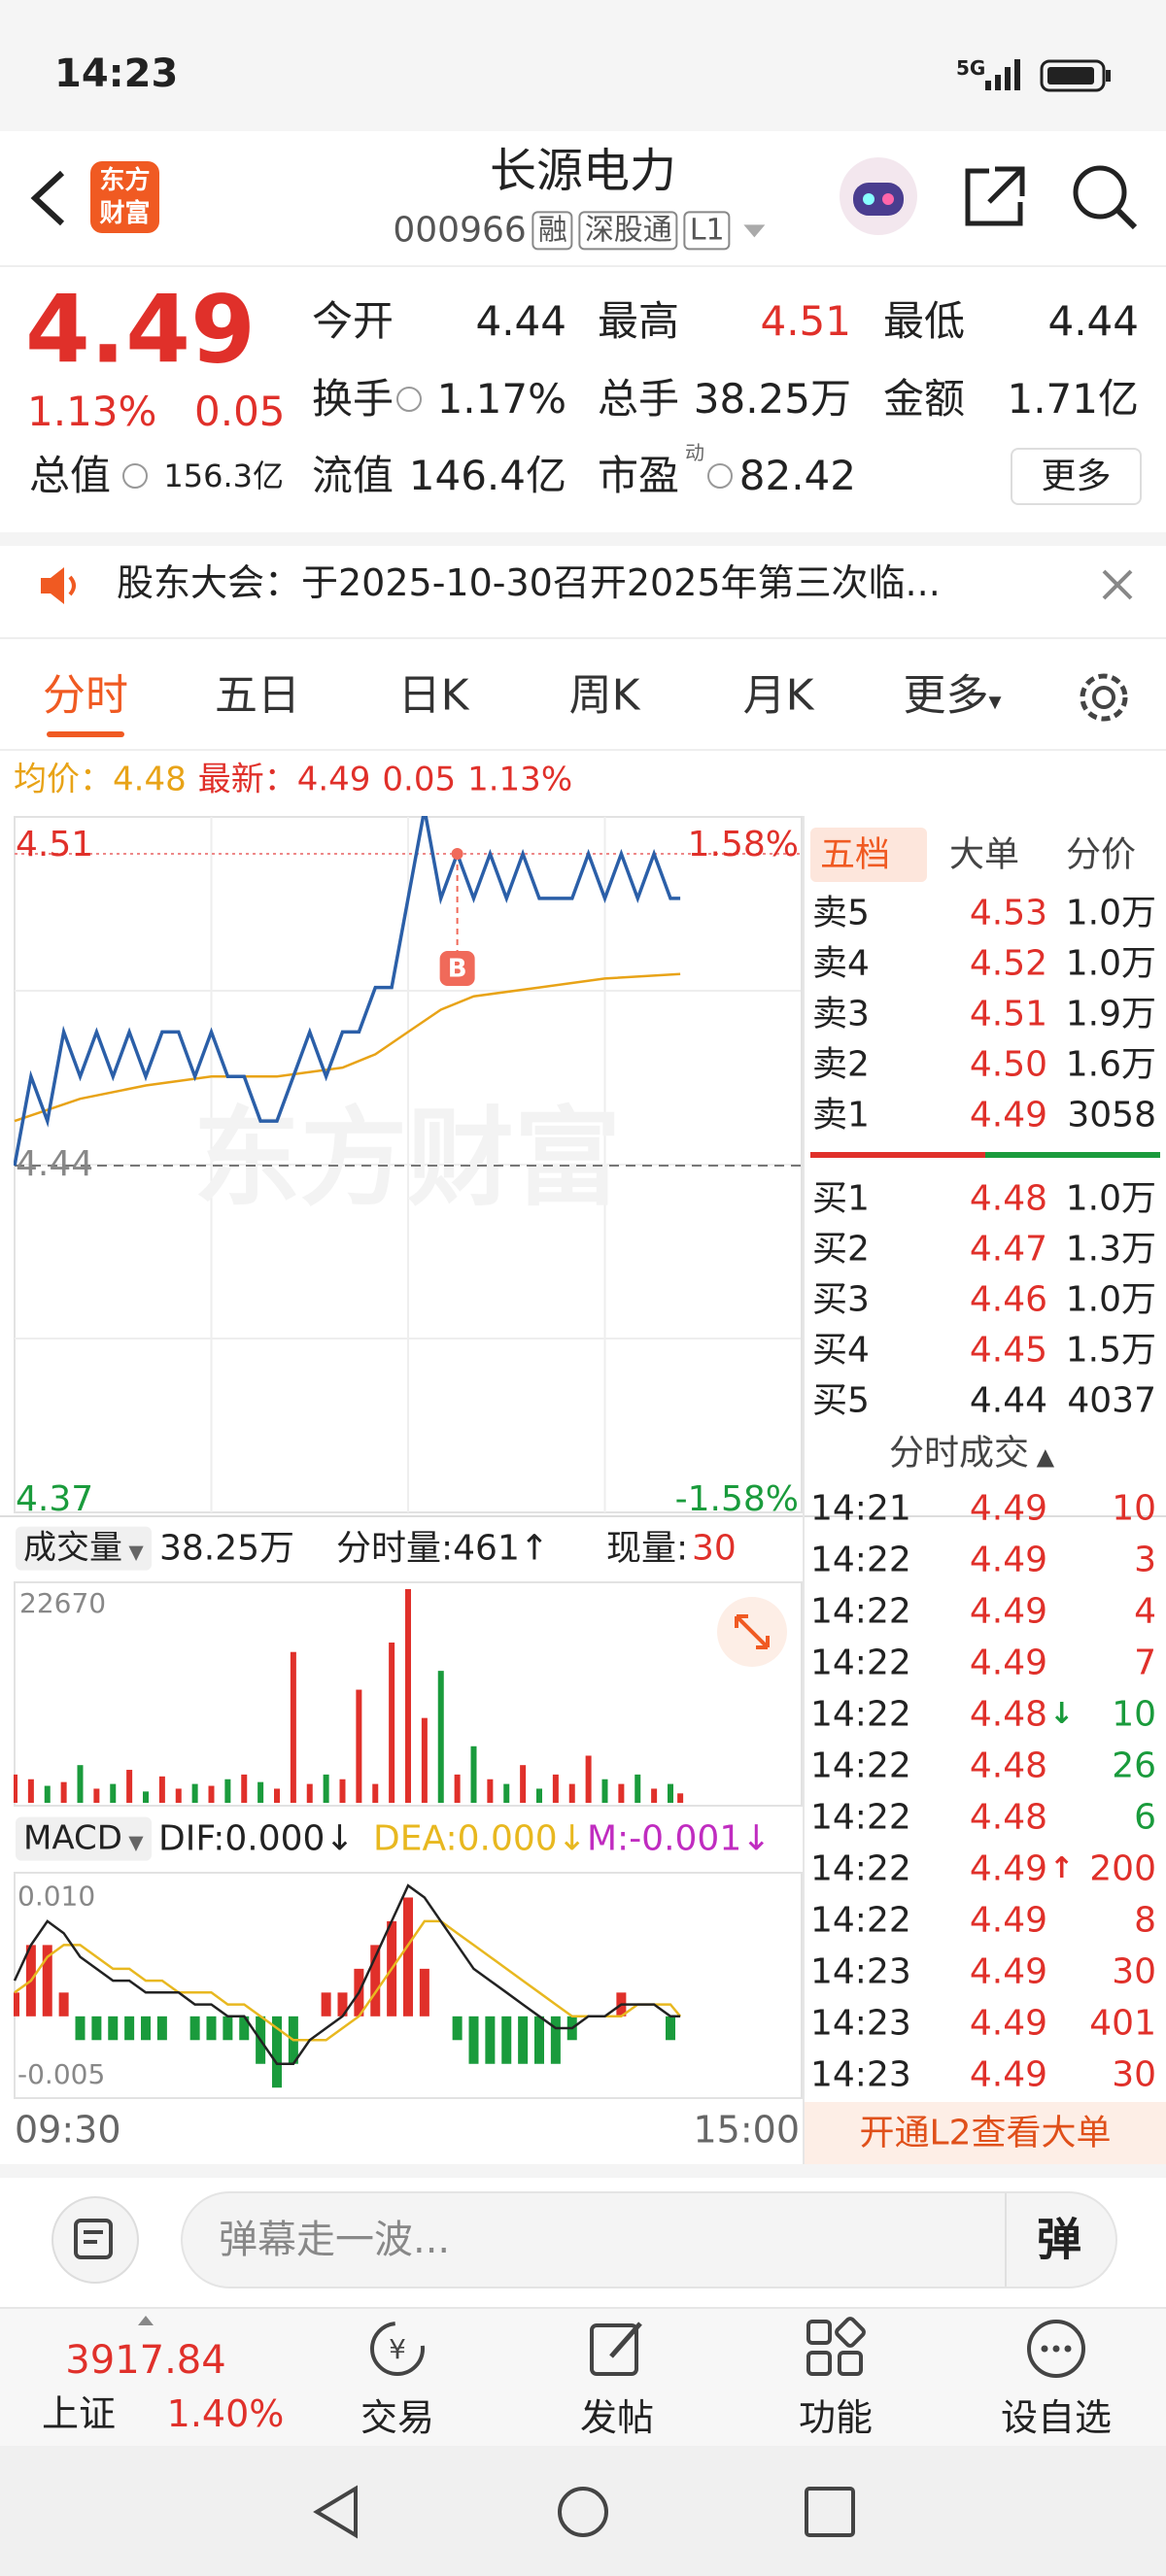  I want to click on y-tick-label: -0.005, so click(61, 2074).